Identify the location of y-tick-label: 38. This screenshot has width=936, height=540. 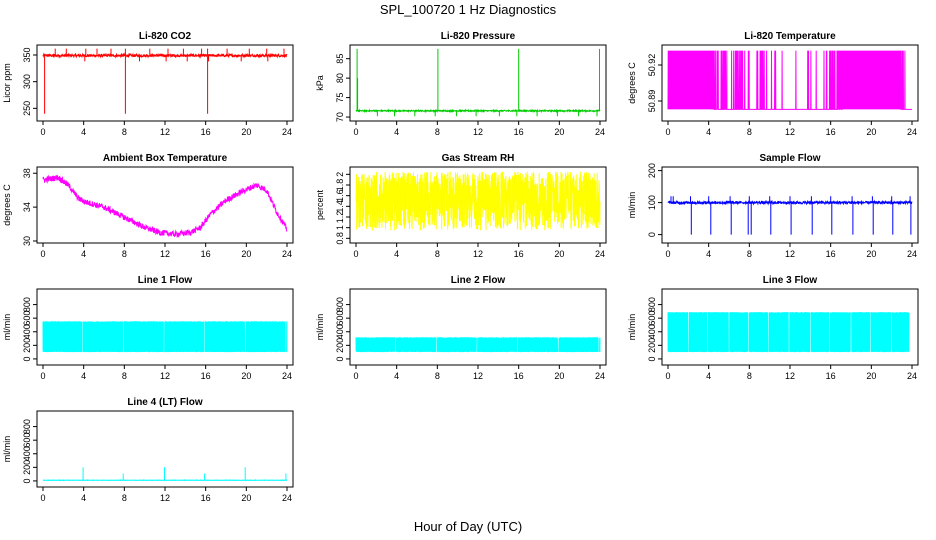
(27, 173).